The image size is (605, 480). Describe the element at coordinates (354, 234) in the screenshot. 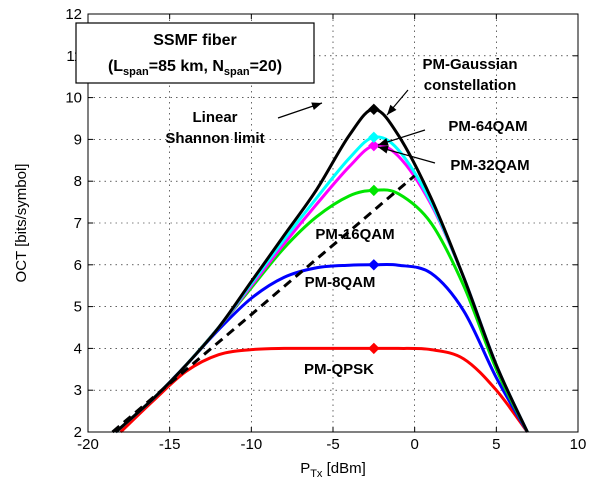

I see `series-label-pm-16qam: PM-16QAM` at that location.